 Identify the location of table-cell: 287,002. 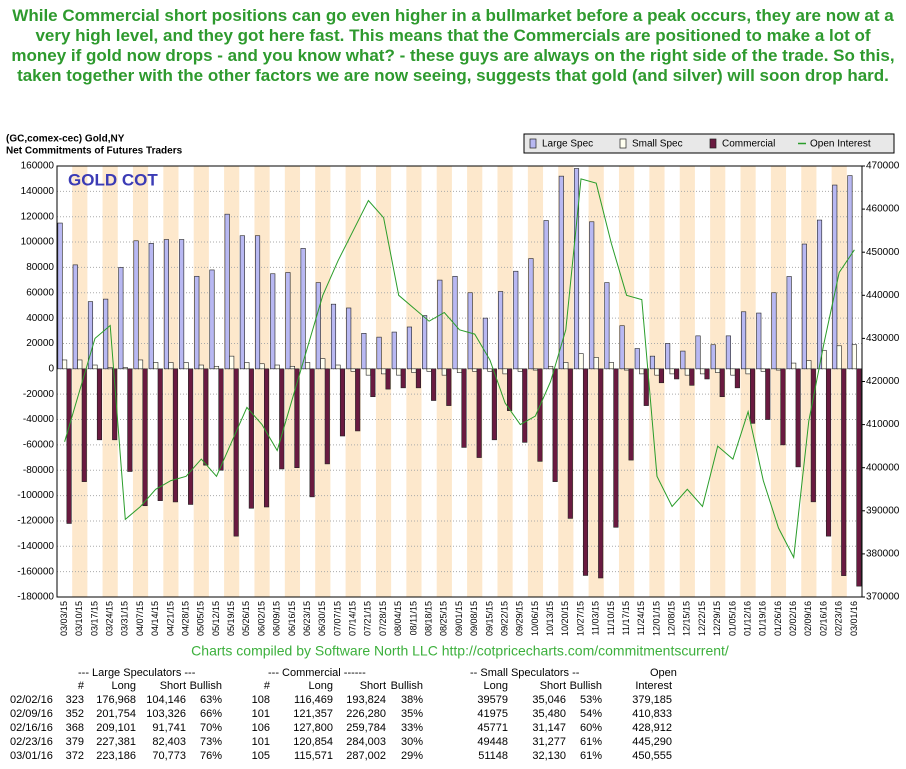
(366, 756).